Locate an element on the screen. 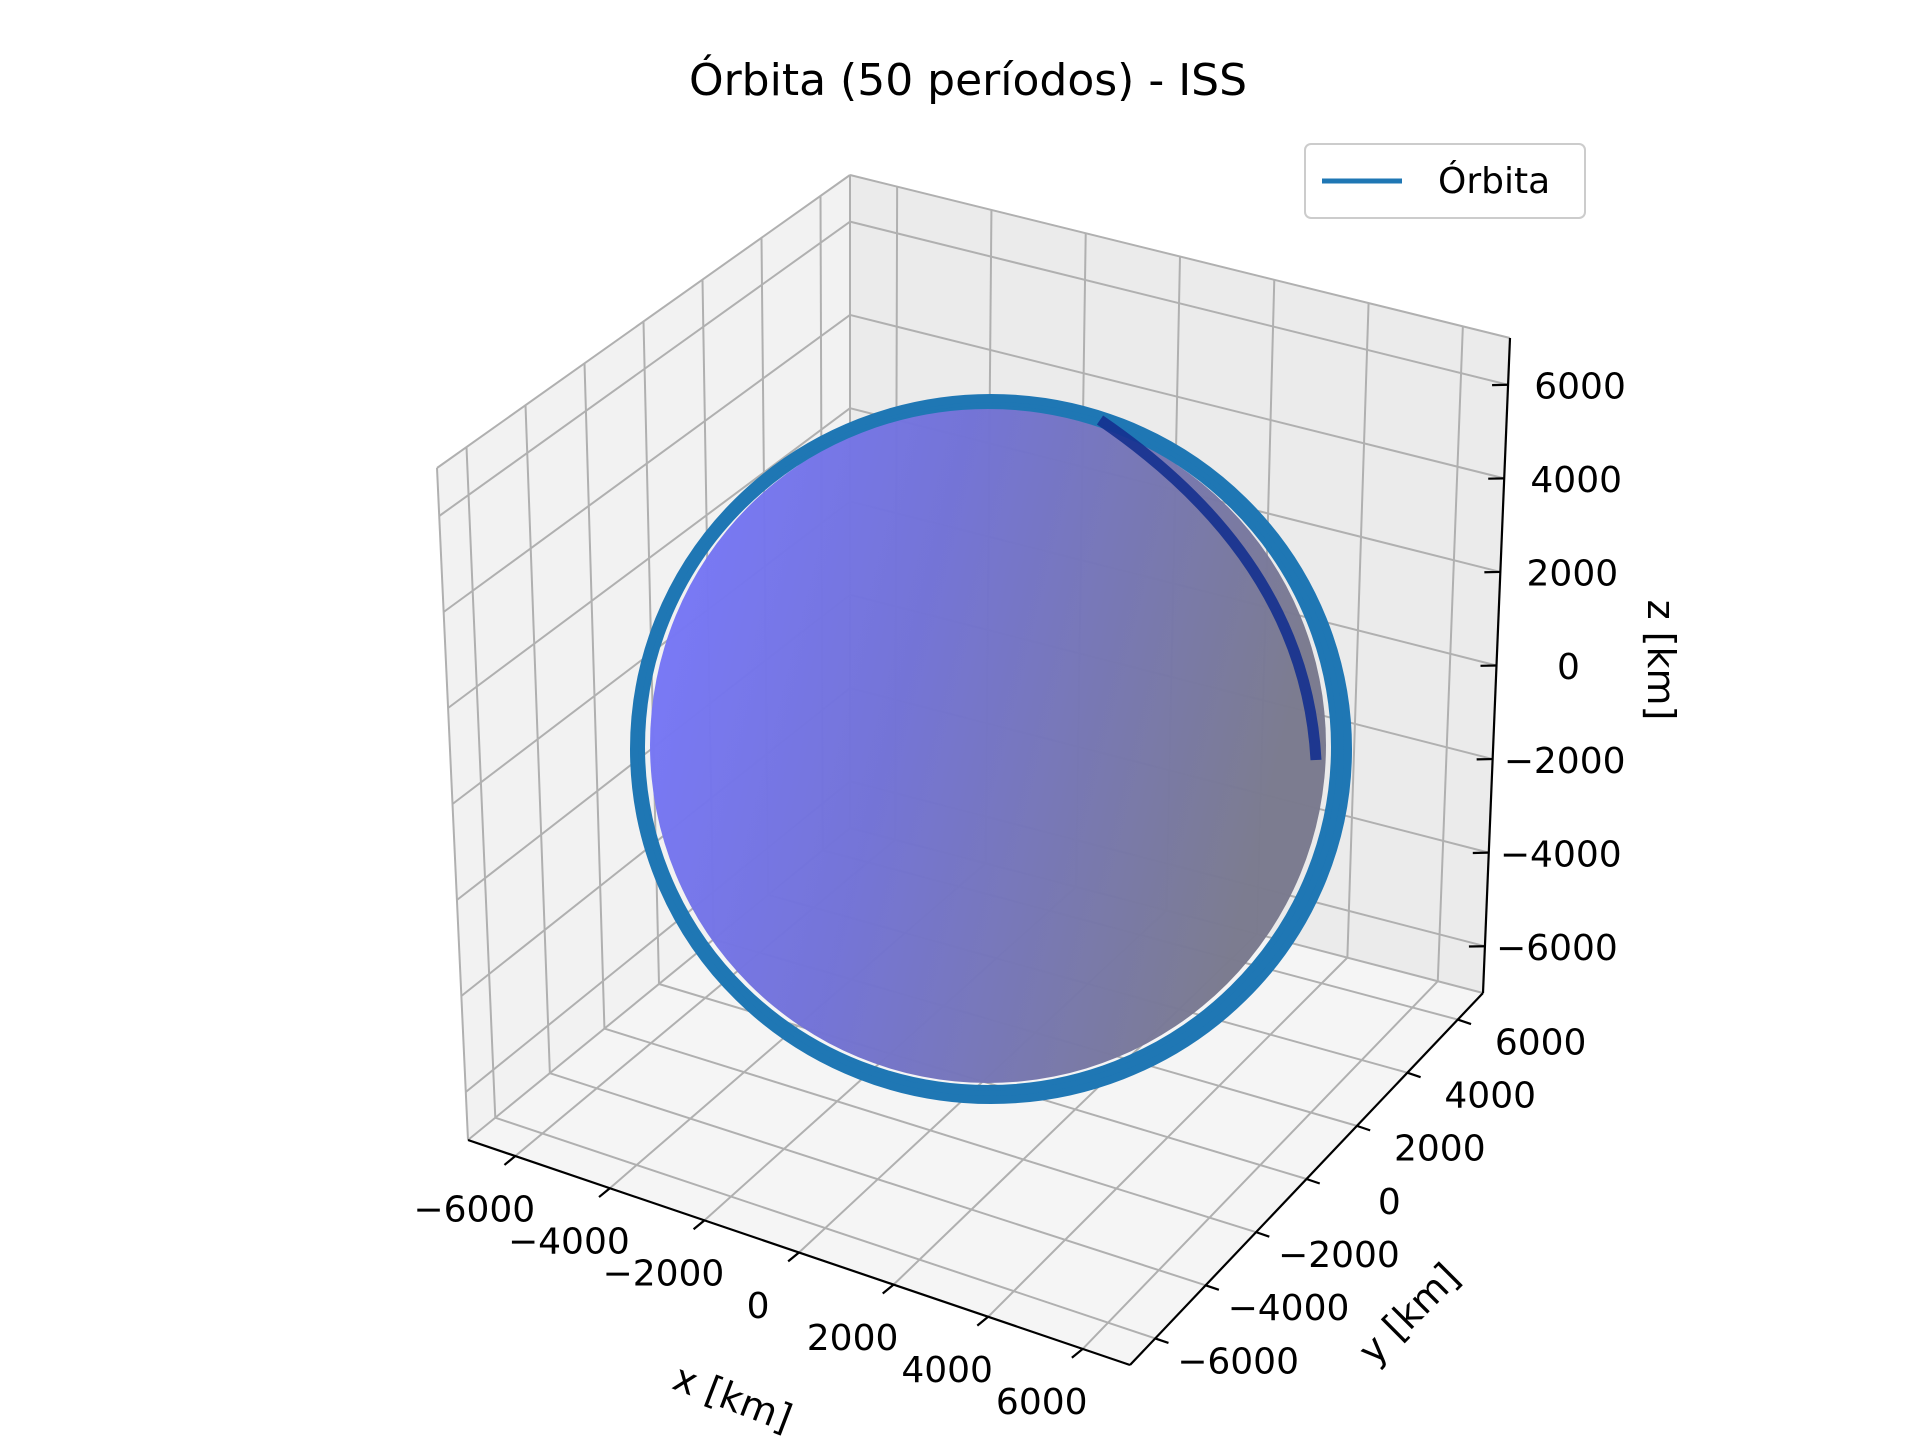  y-tick-label: −4000 is located at coordinates (1289, 1308).